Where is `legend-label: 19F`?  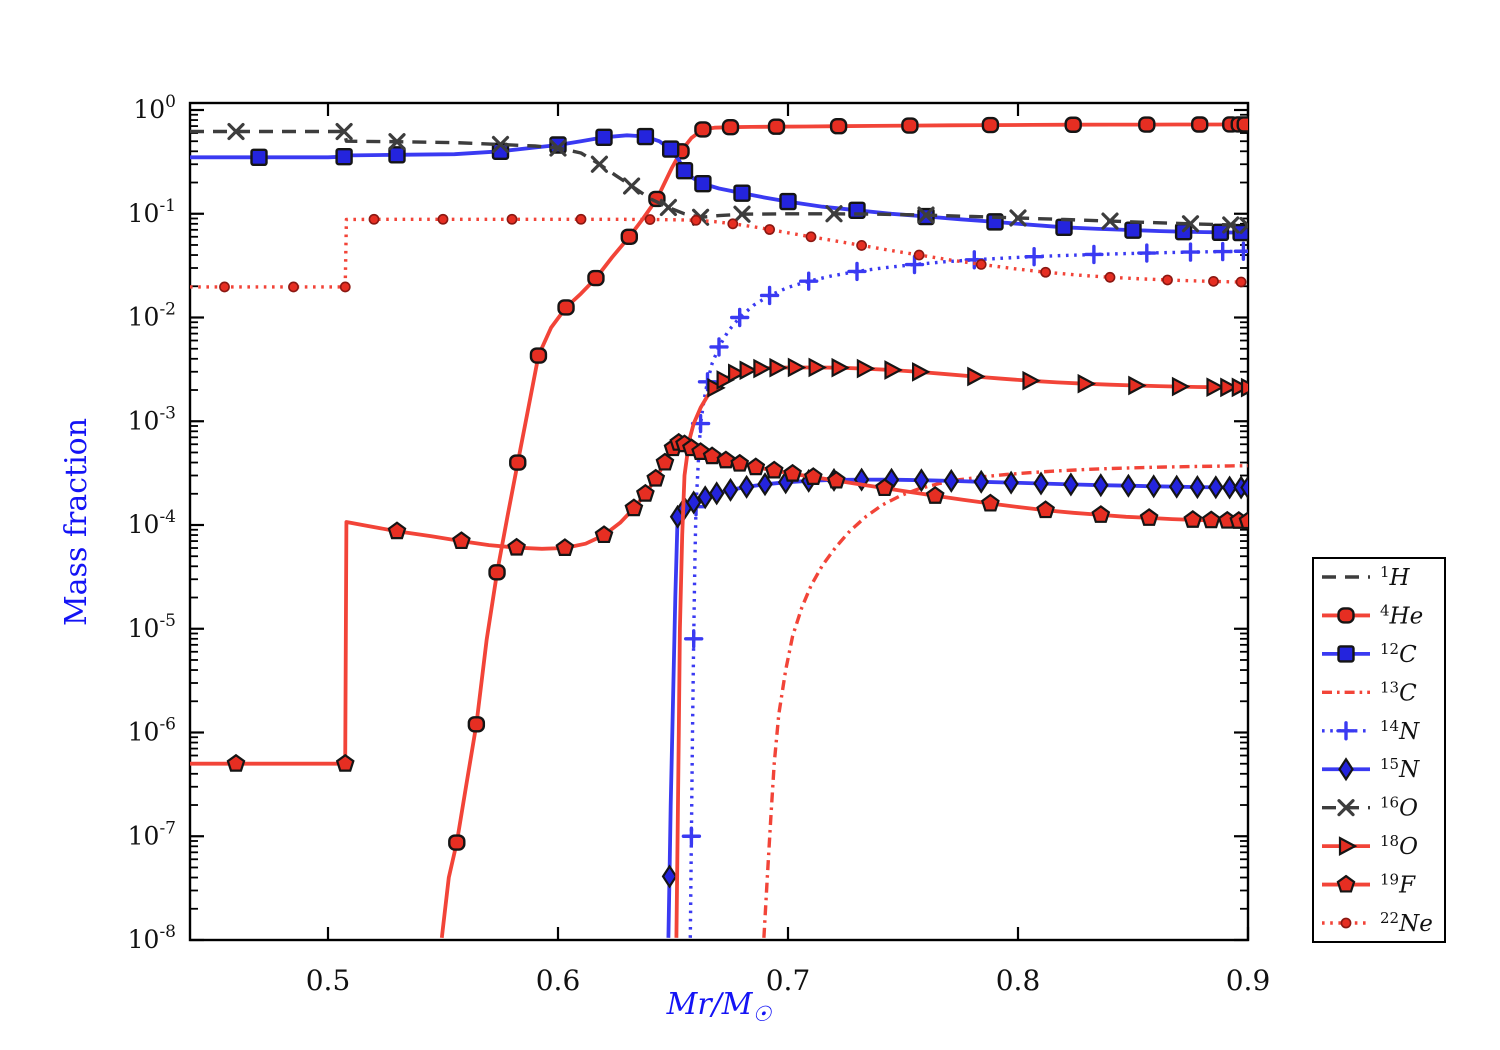
legend-label: 19F is located at coordinates (1398, 885).